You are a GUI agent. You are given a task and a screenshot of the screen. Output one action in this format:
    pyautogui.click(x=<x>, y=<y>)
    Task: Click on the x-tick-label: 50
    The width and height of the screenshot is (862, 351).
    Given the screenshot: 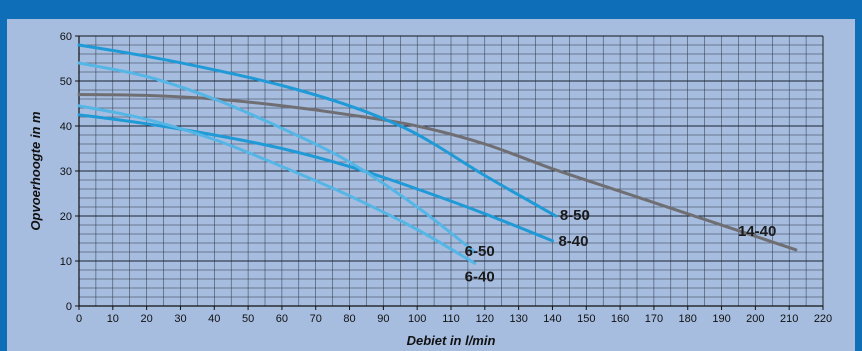 What is the action you would take?
    pyautogui.click(x=248, y=319)
    